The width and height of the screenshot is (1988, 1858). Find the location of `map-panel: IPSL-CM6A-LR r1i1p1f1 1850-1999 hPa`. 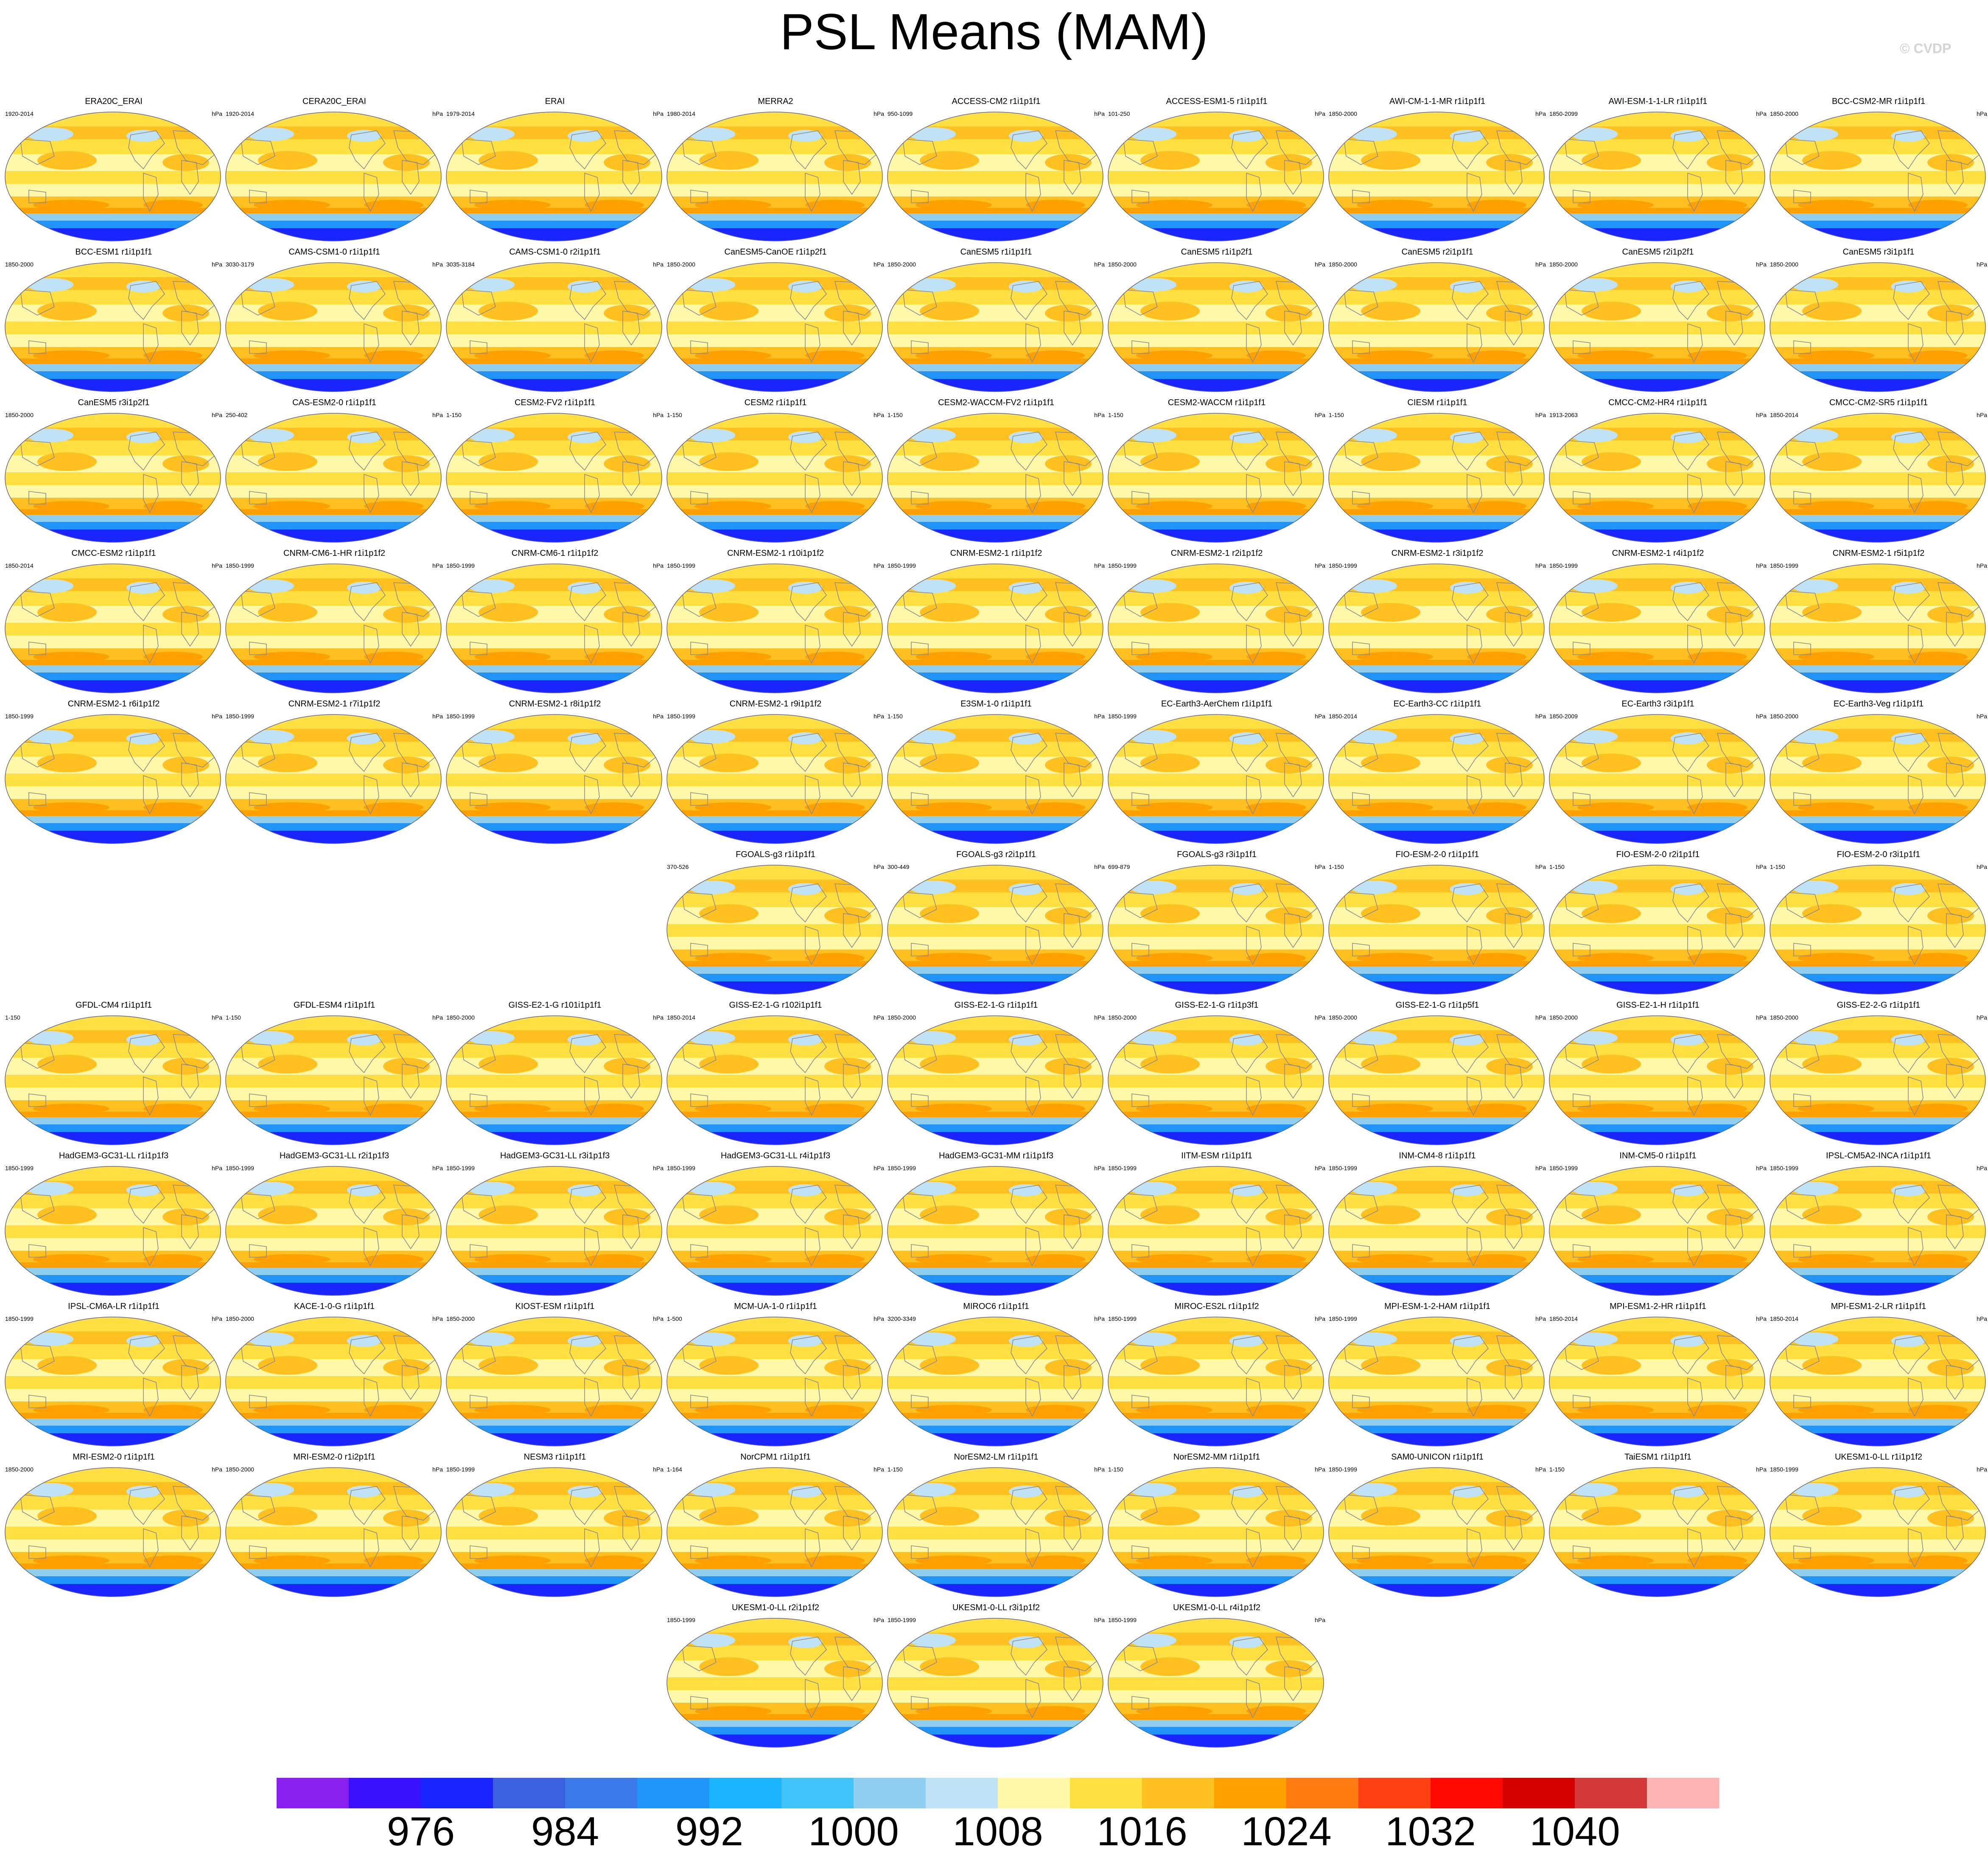

map-panel: IPSL-CM6A-LR r1i1p1f1 1850-1999 hPa is located at coordinates (113, 1375).